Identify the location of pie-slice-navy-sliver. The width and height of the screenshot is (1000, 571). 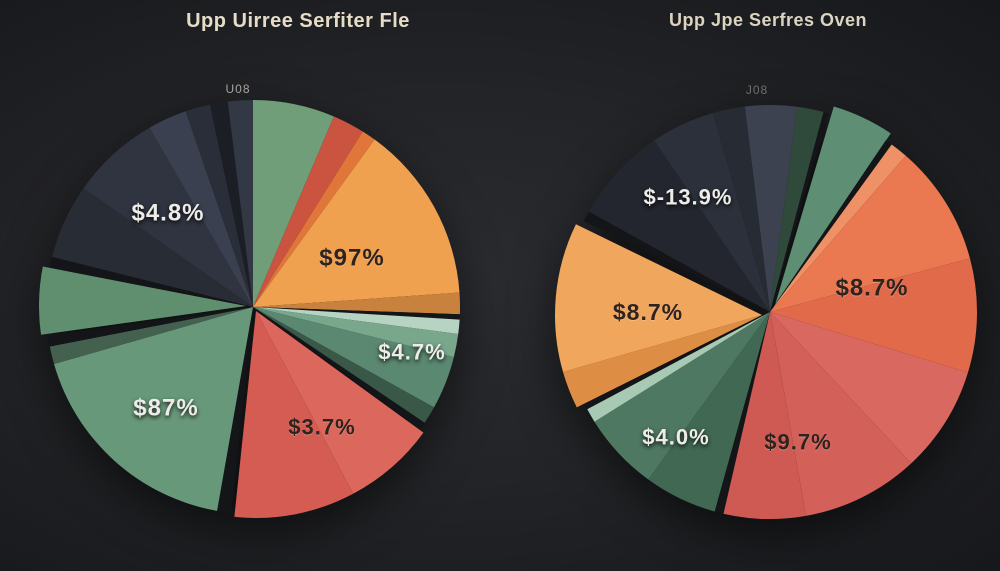
(240, 203).